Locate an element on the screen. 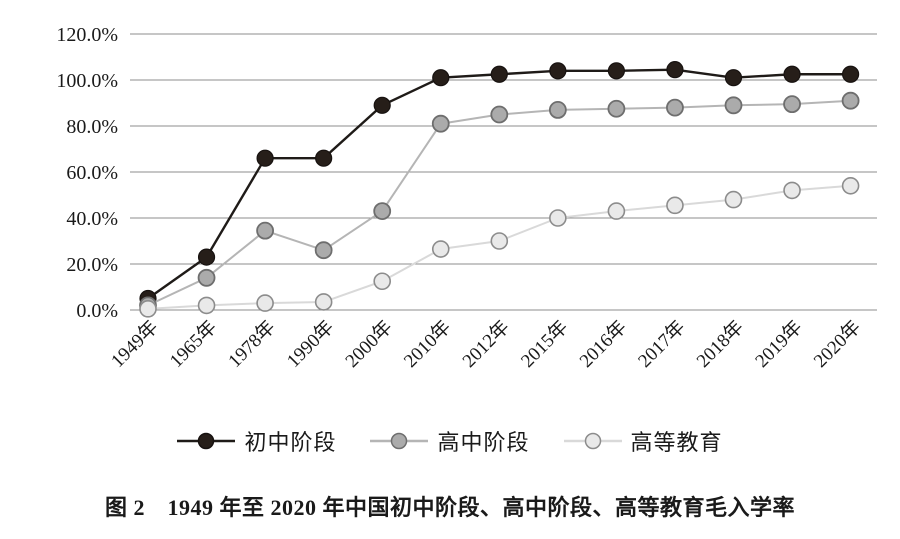  legend-item-senior-high: 高中阶段 is located at coordinates (449, 441).